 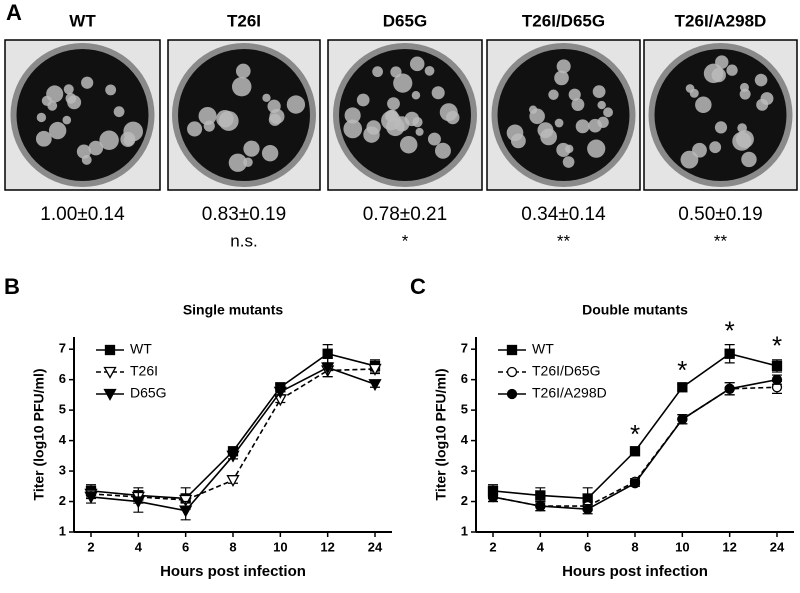 What do you see at coordinates (82, 214) in the screenshot?
I see `plate-ratio: 1.00±0.14` at bounding box center [82, 214].